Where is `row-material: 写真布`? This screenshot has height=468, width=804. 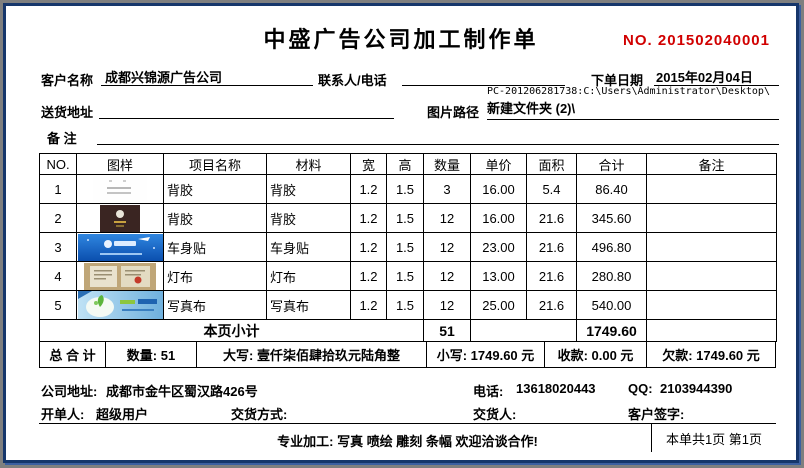
row-material: 写真布 is located at coordinates (308, 305).